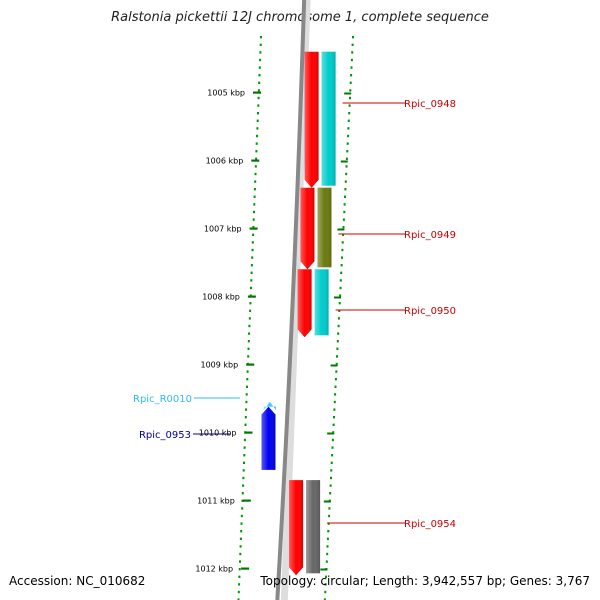 The width and height of the screenshot is (600, 600). Describe the element at coordinates (296, 528) in the screenshot. I see `cds-Rpic_0954-shade` at that location.